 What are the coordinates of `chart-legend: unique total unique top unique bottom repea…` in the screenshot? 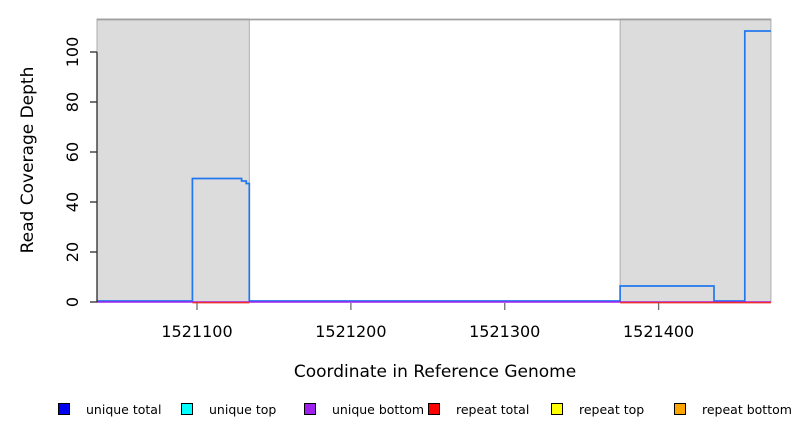 It's located at (396, 410).